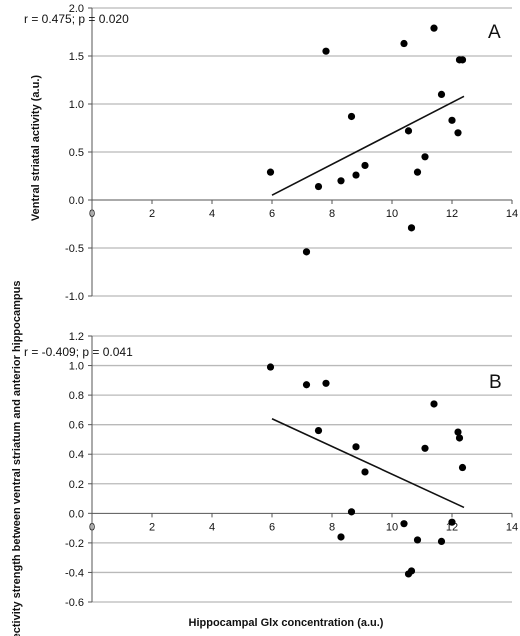  I want to click on panel-b-y-tick-label: 0.0, so click(76, 514).